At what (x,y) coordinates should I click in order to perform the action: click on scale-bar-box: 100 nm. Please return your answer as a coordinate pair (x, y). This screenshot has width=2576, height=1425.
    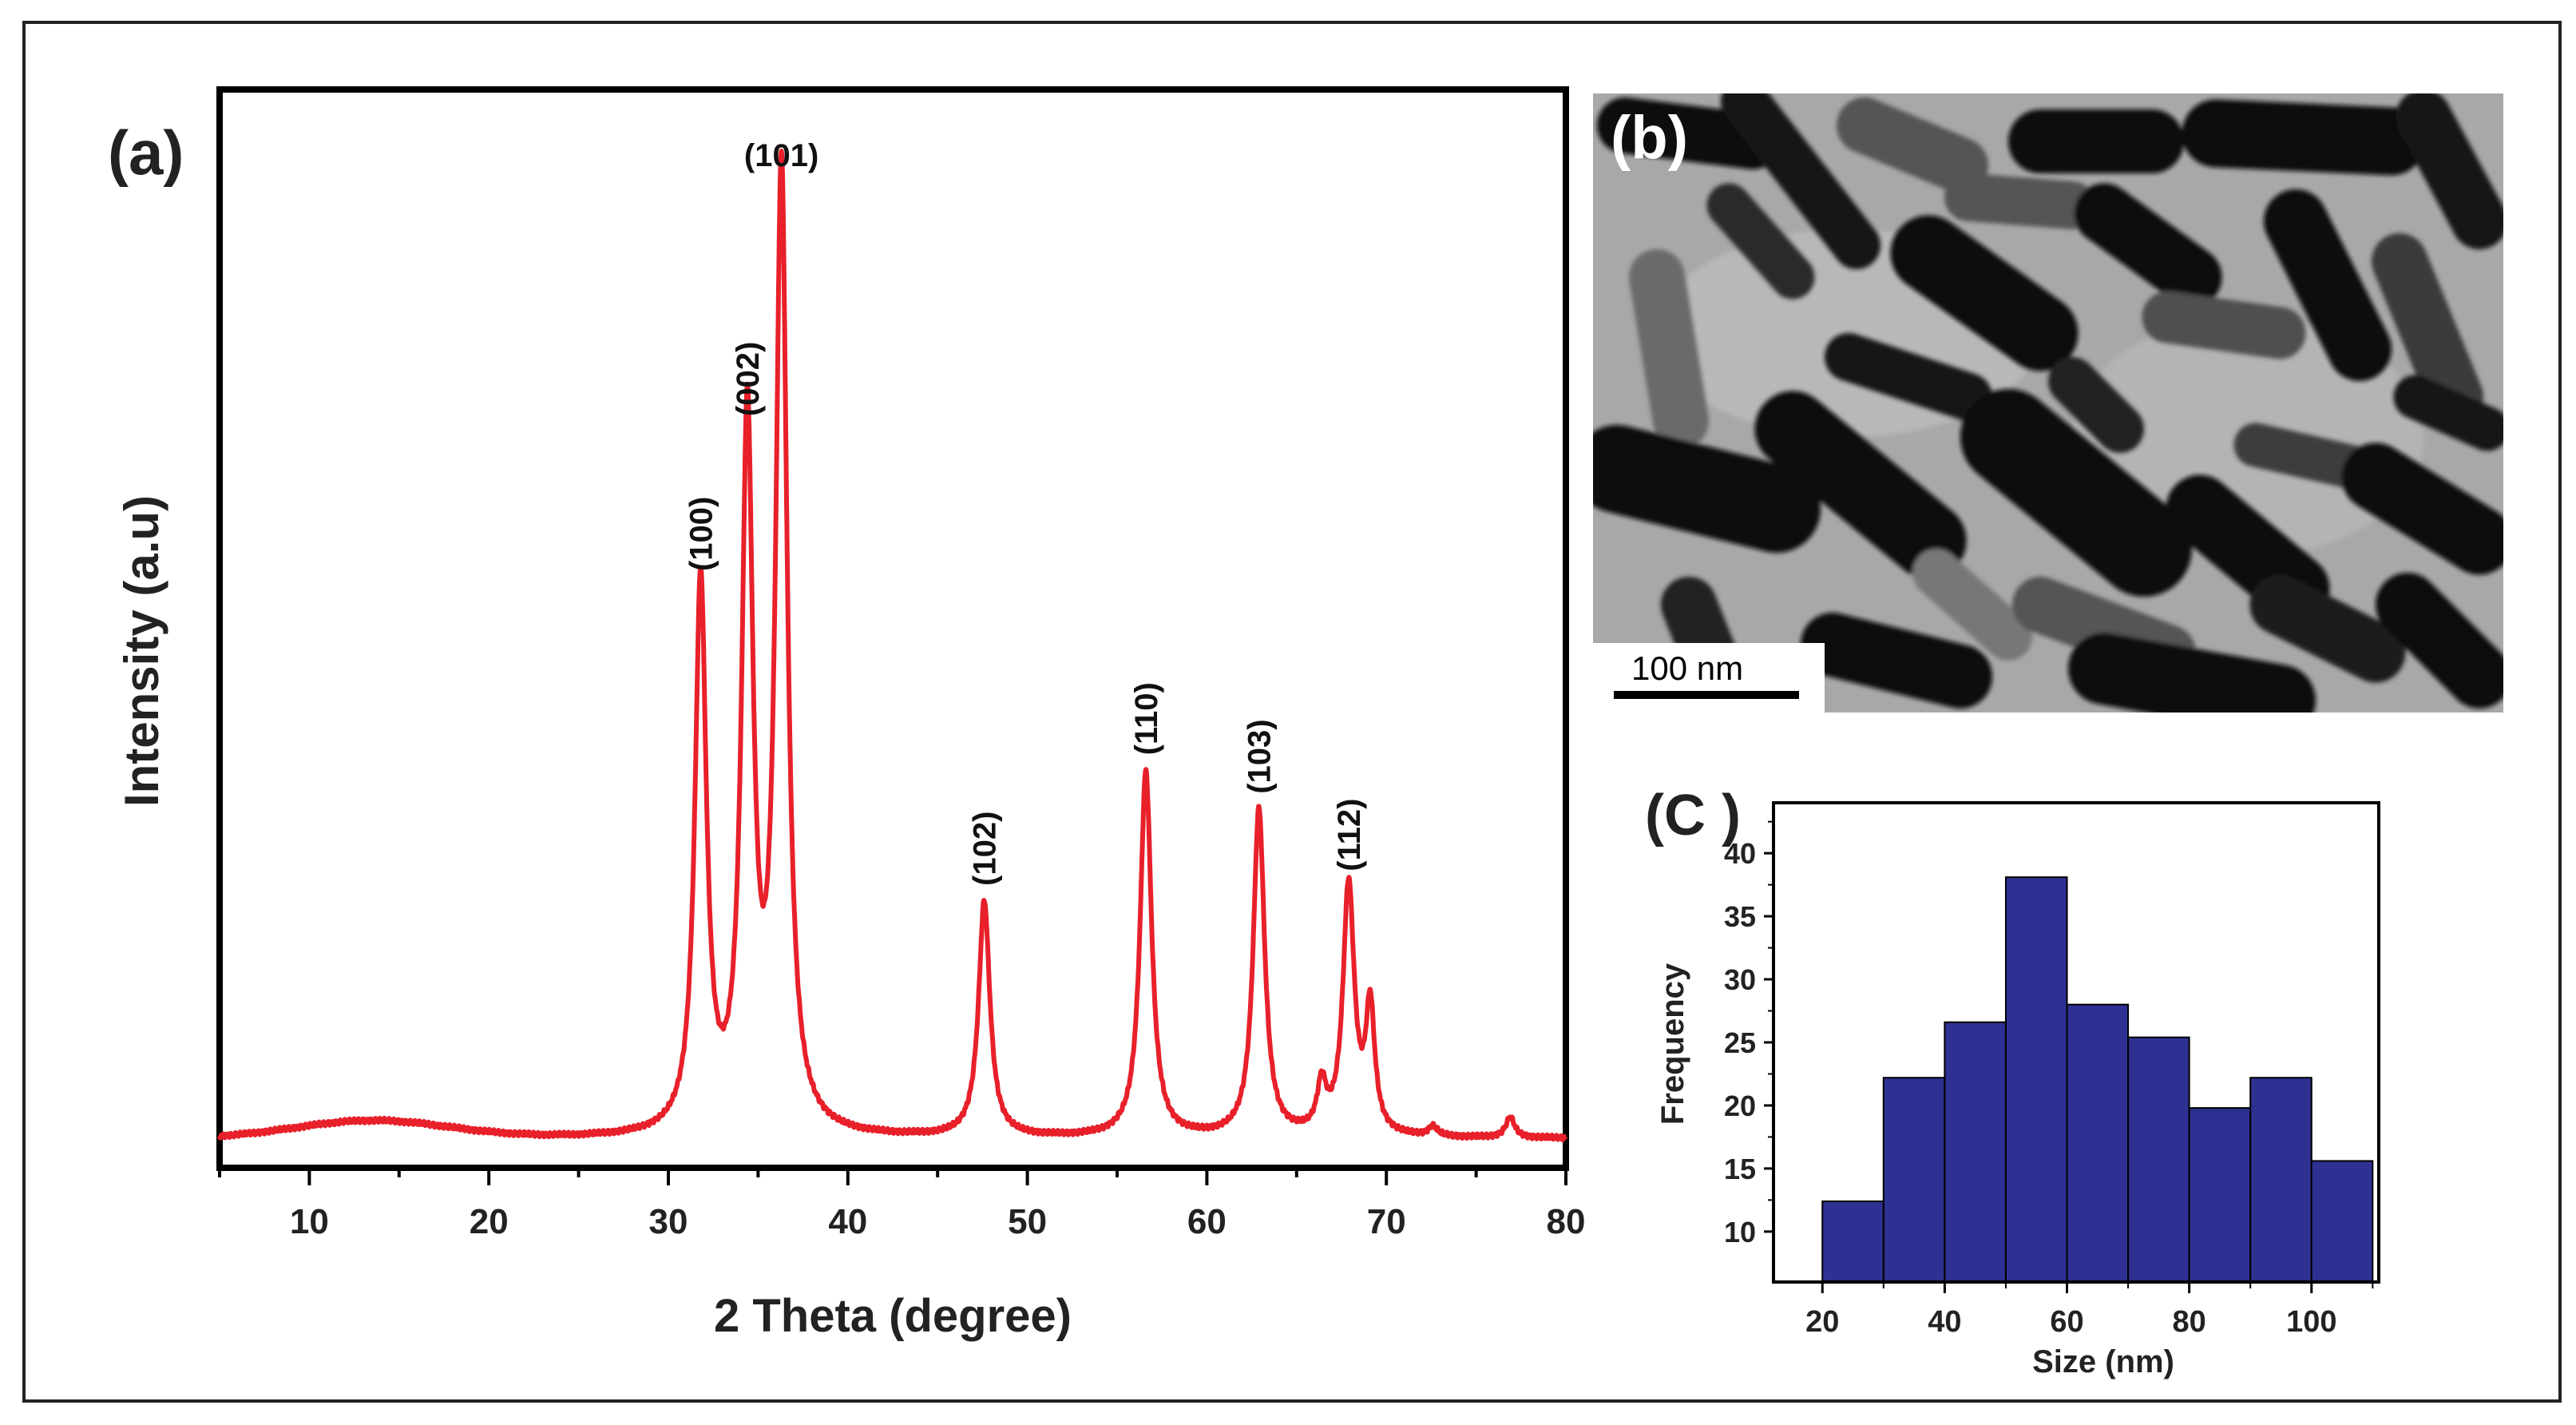
    Looking at the image, I should click on (1709, 677).